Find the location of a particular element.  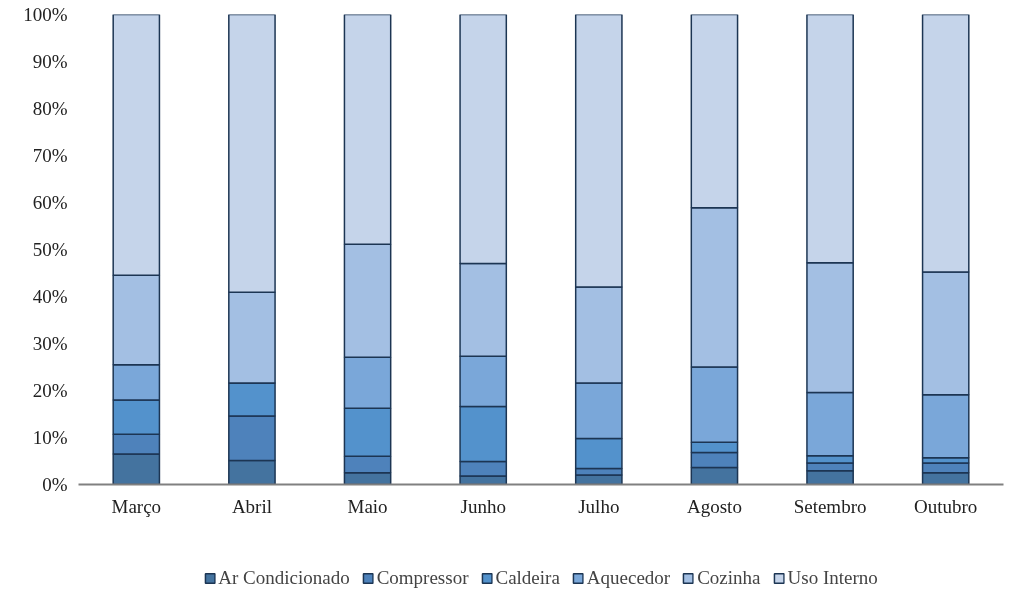

x-tick-label: Agosto is located at coordinates (714, 506).